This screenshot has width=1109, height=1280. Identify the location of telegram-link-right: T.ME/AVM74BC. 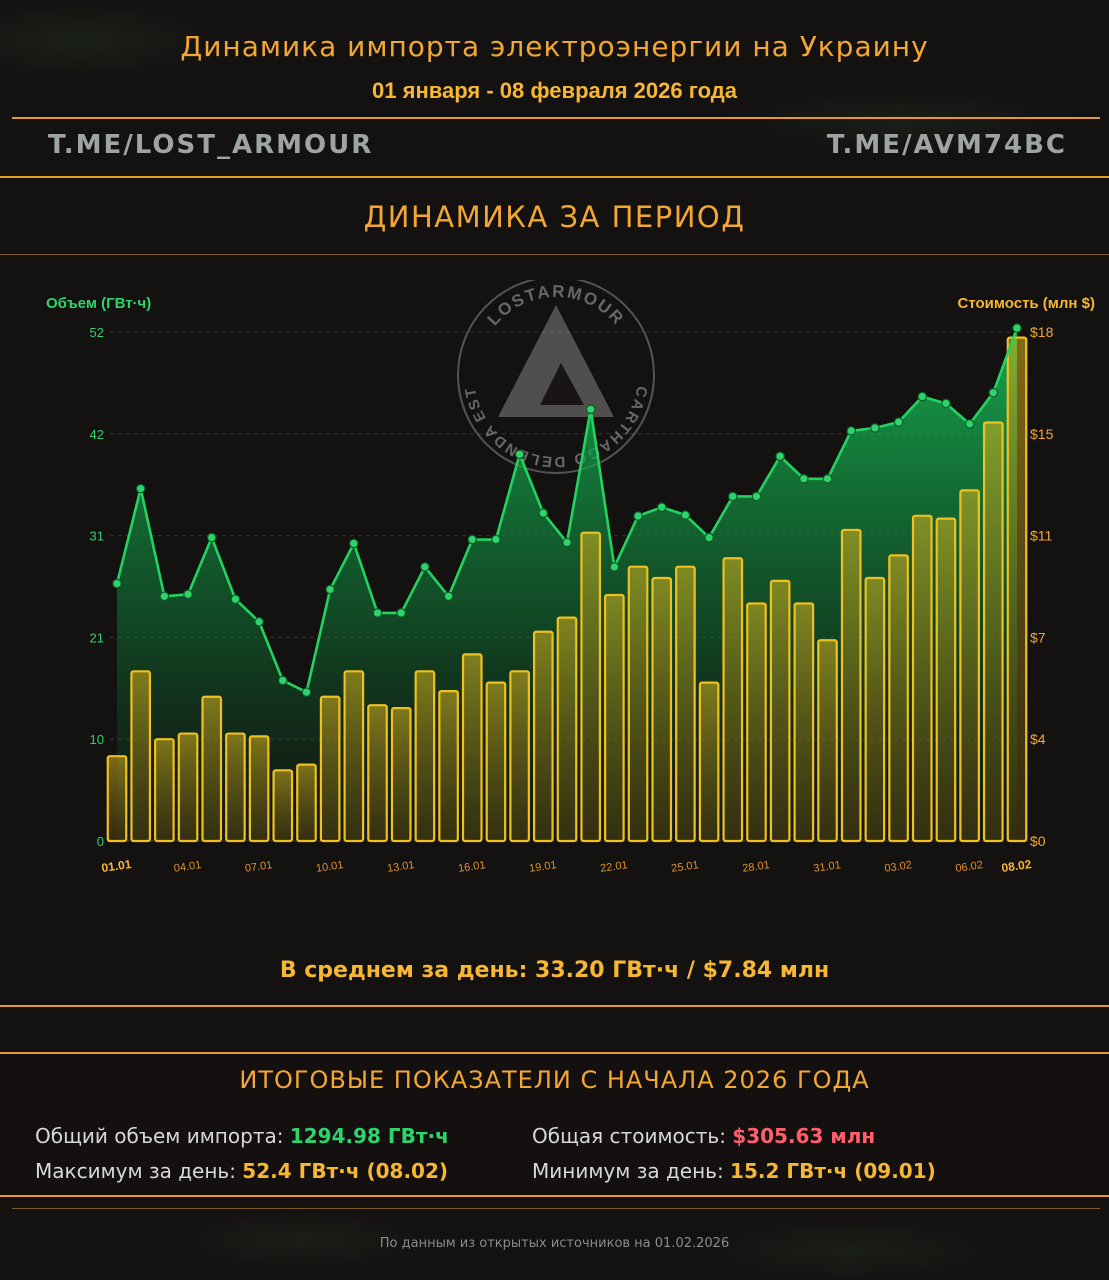
(946, 145).